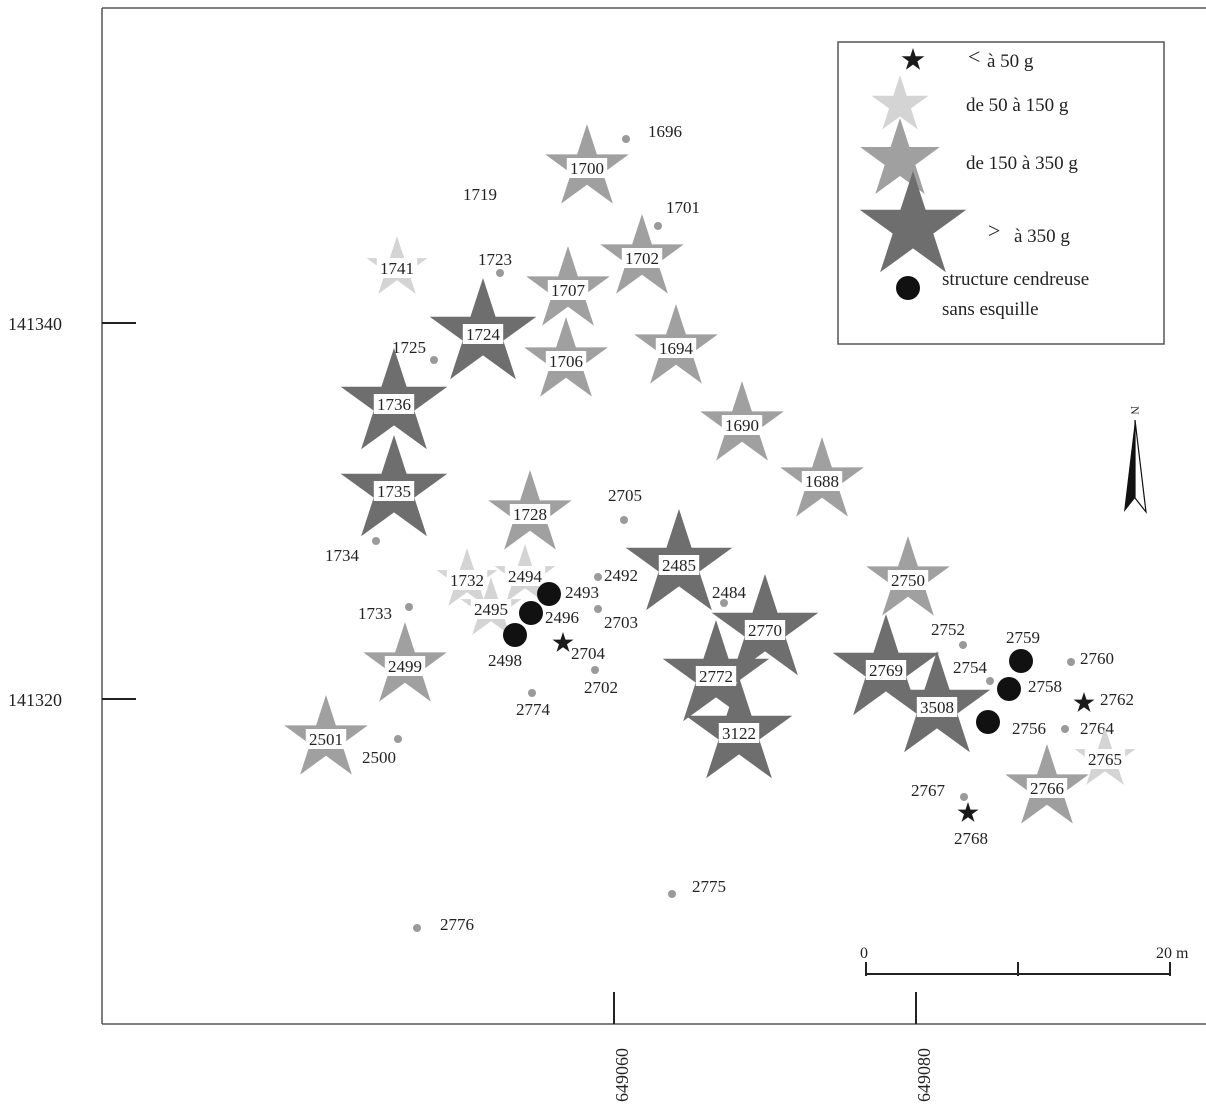 This screenshot has width=1206, height=1104. I want to click on dark-star-icon, so click(913, 222).